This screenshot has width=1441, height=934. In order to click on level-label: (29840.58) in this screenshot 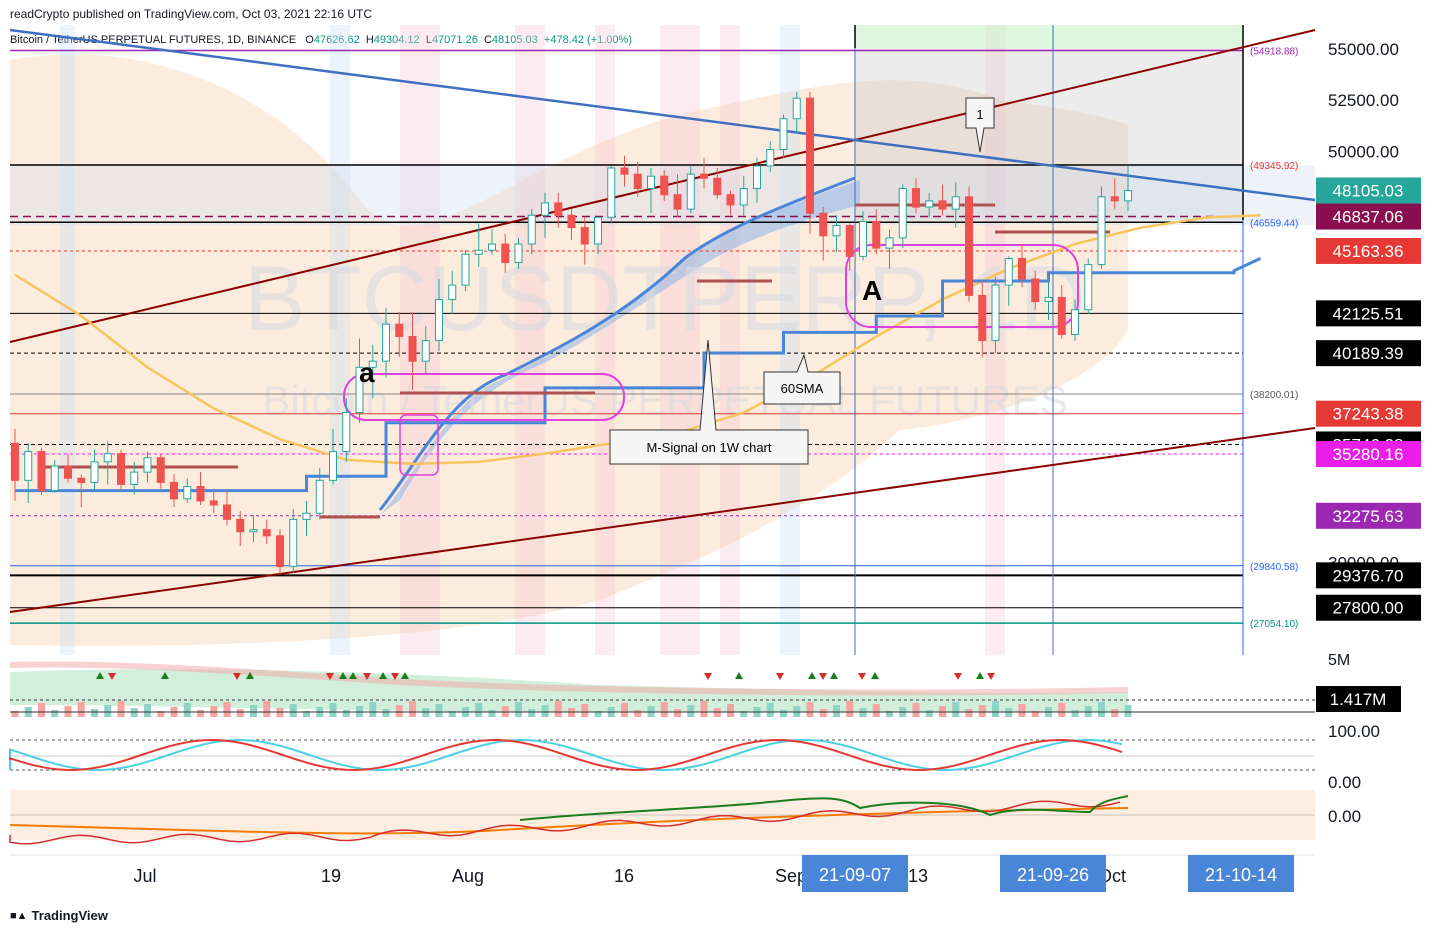, I will do `click(1274, 567)`.